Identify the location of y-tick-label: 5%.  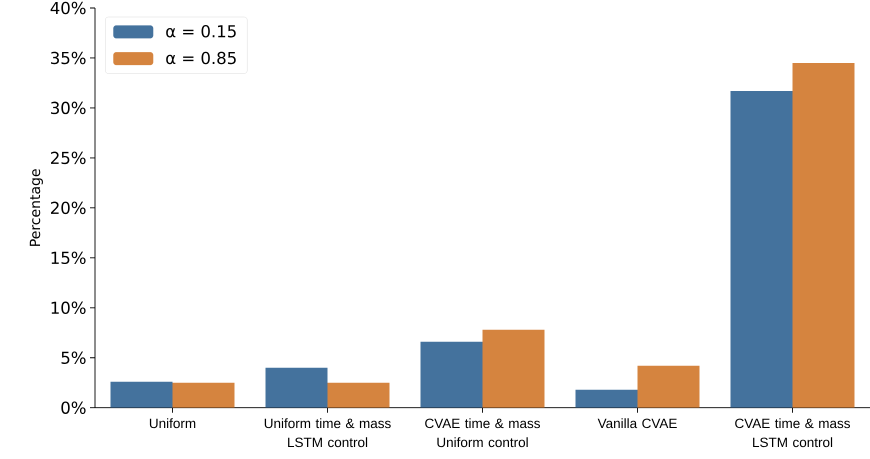
(74, 357).